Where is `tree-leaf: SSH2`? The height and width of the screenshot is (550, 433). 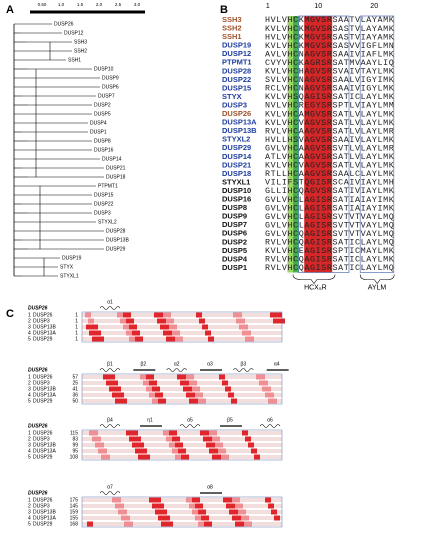 tree-leaf: SSH2 is located at coordinates (80, 51).